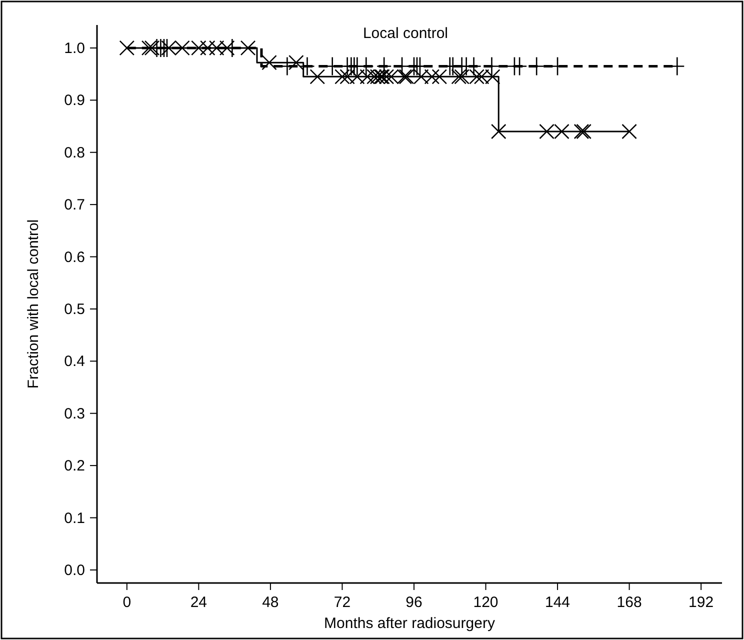  What do you see at coordinates (629, 602) in the screenshot?
I see `x-tick-label: 168` at bounding box center [629, 602].